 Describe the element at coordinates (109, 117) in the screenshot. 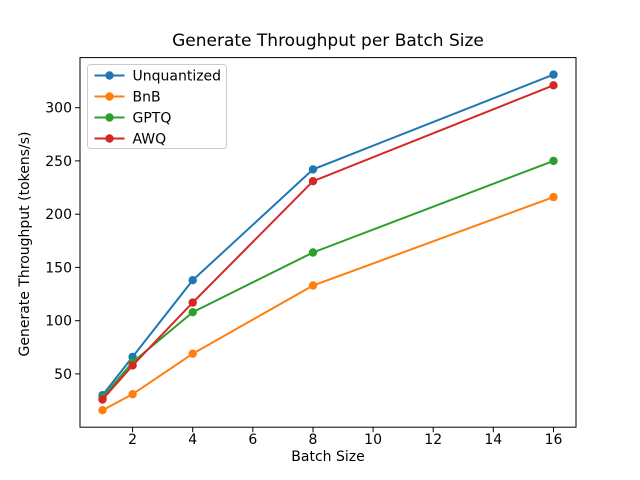

I see `legend-marker-gptq` at that location.